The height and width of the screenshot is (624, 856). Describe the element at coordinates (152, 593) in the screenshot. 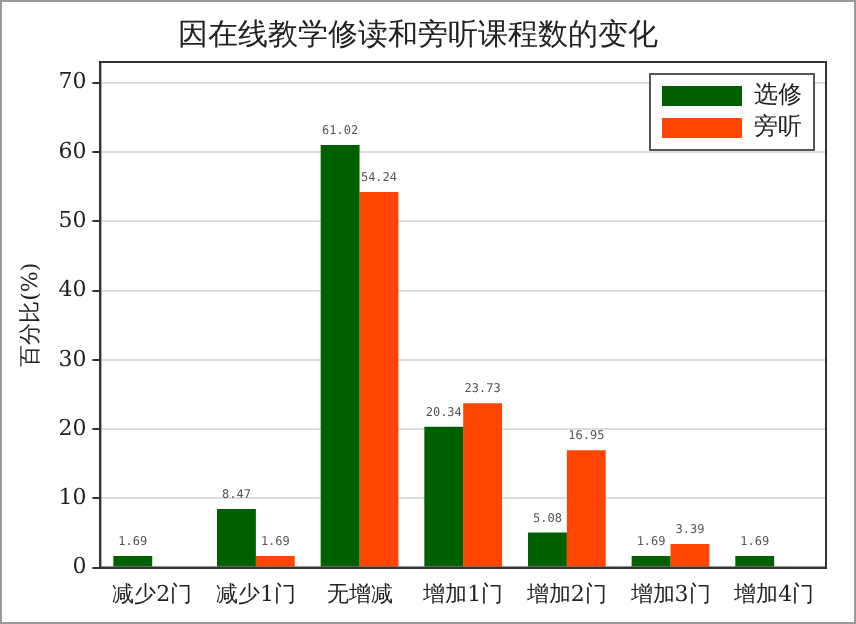

I see `x-tick-label: 减少2门` at that location.